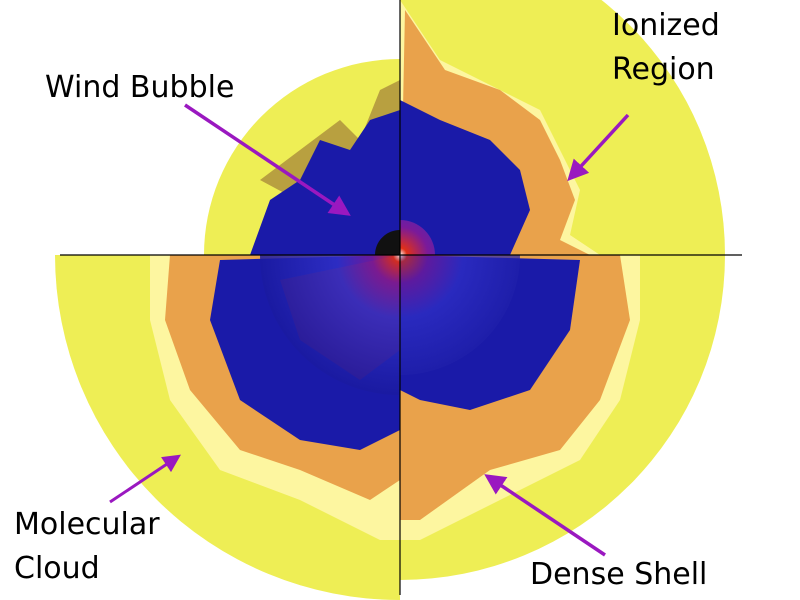 Image resolution: width=800 pixels, height=600 pixels. What do you see at coordinates (87, 524) in the screenshot?
I see `molecular-cloud-label-line1: Molecular` at bounding box center [87, 524].